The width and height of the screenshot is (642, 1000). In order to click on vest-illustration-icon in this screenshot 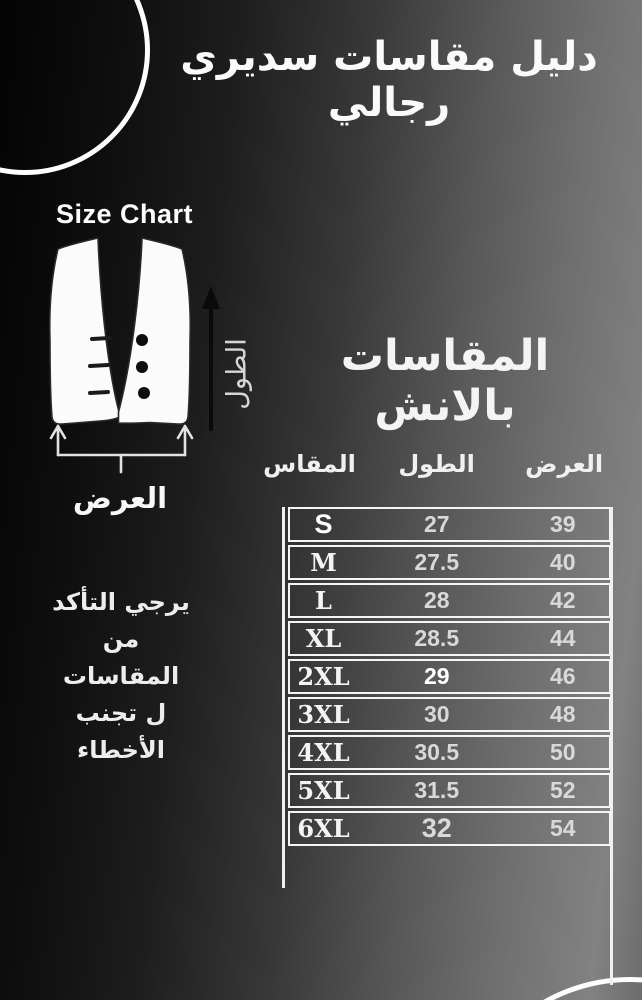, I will do `click(120, 331)`.